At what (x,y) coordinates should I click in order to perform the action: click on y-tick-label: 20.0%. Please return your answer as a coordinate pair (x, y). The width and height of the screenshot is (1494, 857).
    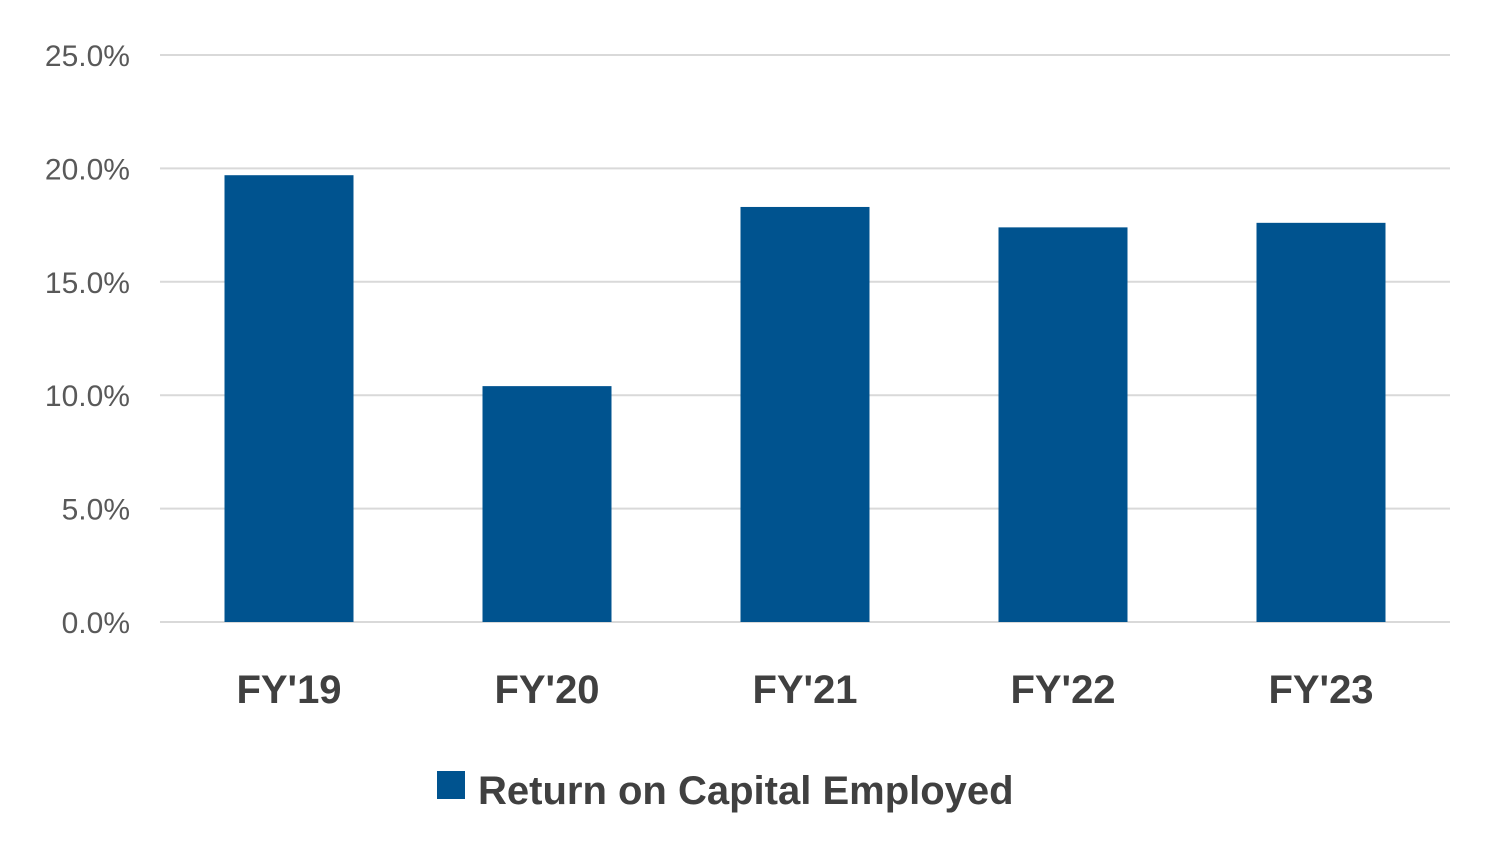
    Looking at the image, I should click on (87, 169).